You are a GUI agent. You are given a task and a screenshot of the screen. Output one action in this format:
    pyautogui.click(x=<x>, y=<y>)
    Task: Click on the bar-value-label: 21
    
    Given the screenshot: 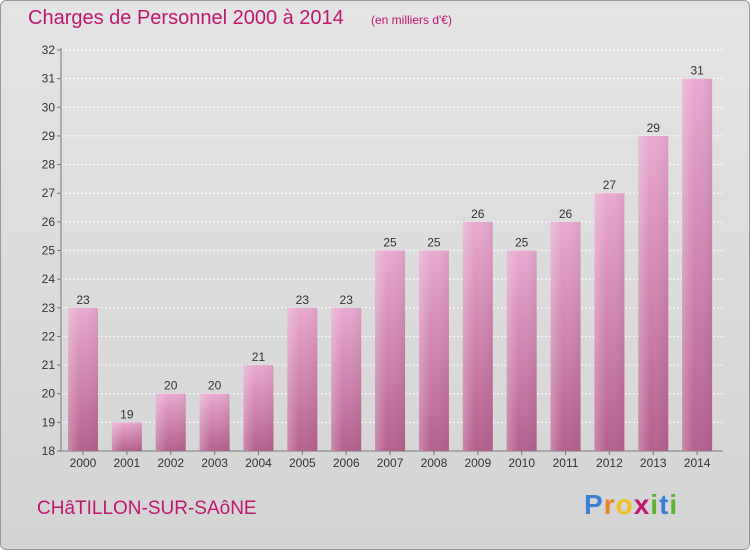 What is the action you would take?
    pyautogui.click(x=259, y=357)
    